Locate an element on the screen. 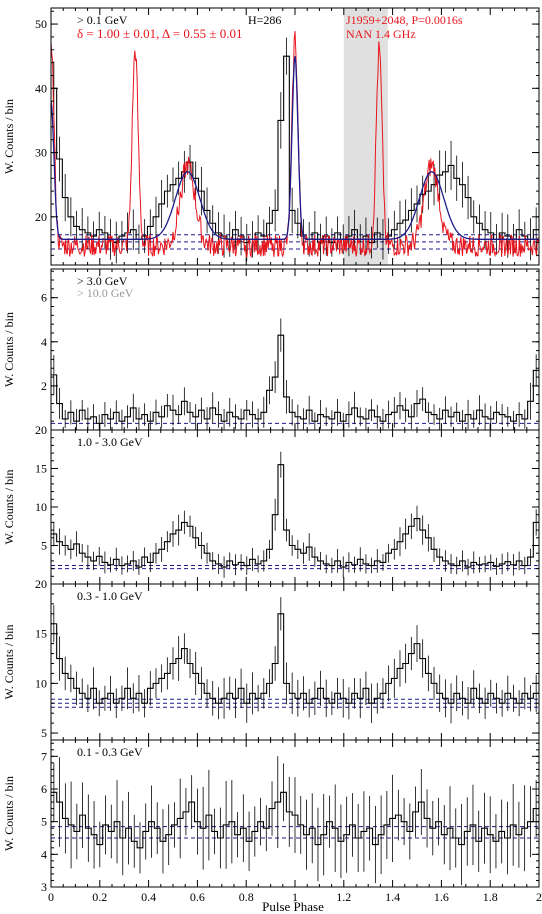 This screenshot has height=914, width=542. x-tick-label: 1.8 is located at coordinates (490, 897).